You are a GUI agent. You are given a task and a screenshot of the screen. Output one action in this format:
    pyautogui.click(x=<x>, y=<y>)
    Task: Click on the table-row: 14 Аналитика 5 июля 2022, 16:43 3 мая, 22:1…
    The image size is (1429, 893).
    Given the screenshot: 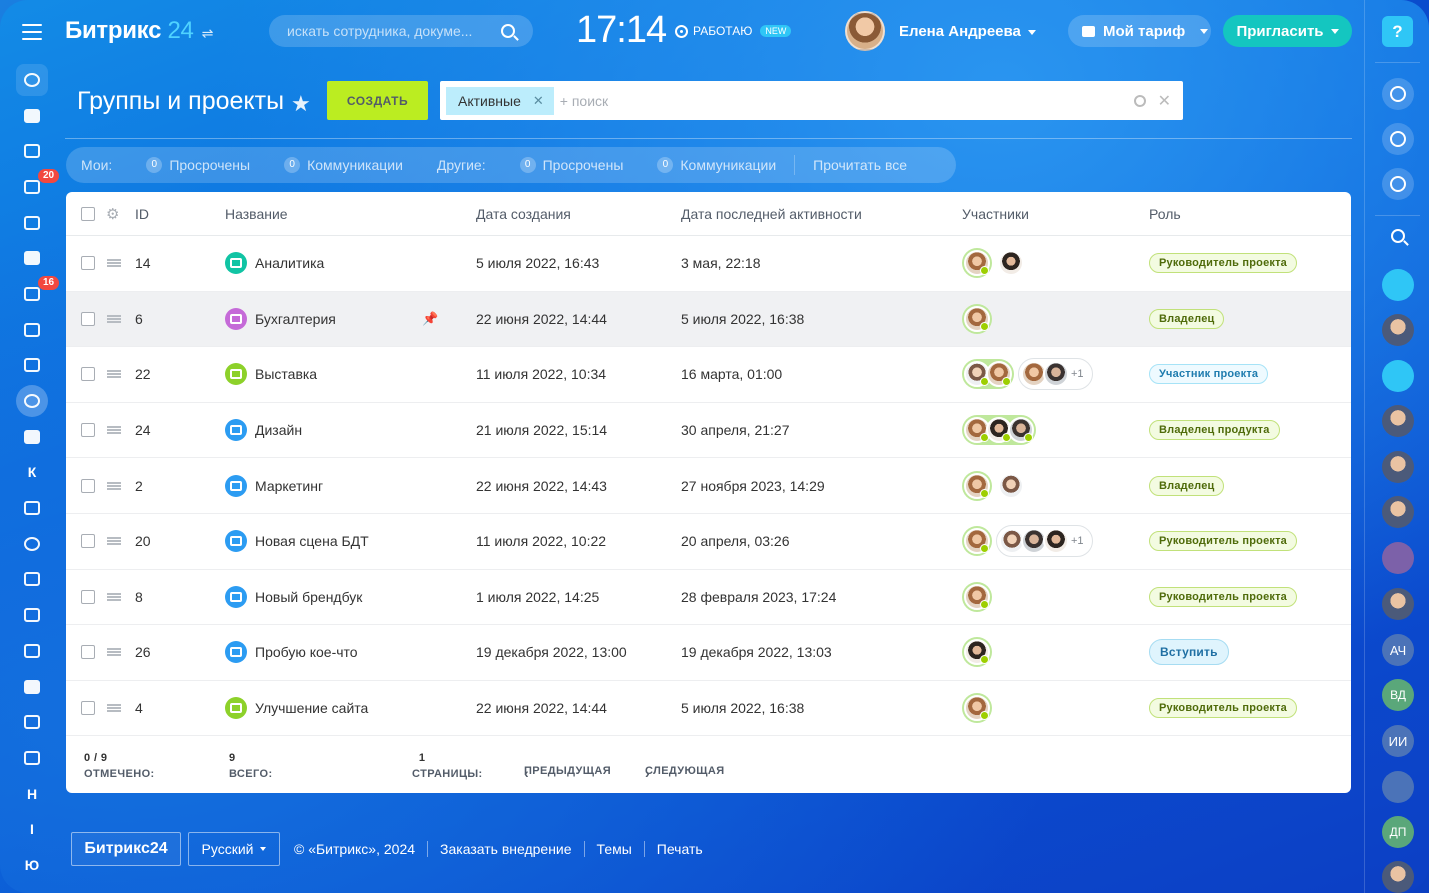 What is the action you would take?
    pyautogui.click(x=708, y=264)
    